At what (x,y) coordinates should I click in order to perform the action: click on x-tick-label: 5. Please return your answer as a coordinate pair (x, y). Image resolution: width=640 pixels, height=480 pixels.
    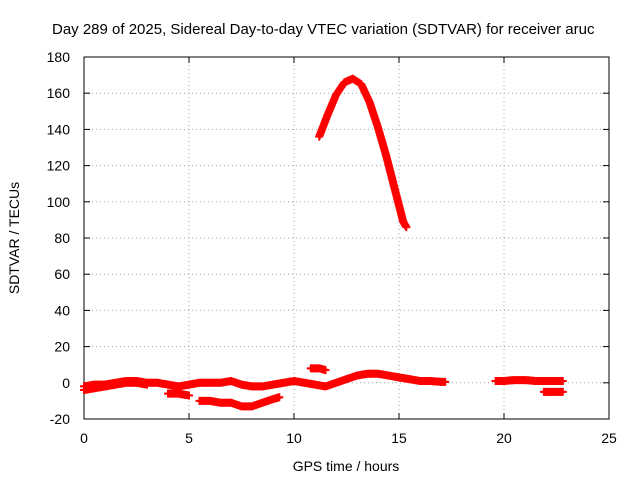
    Looking at the image, I should click on (189, 438).